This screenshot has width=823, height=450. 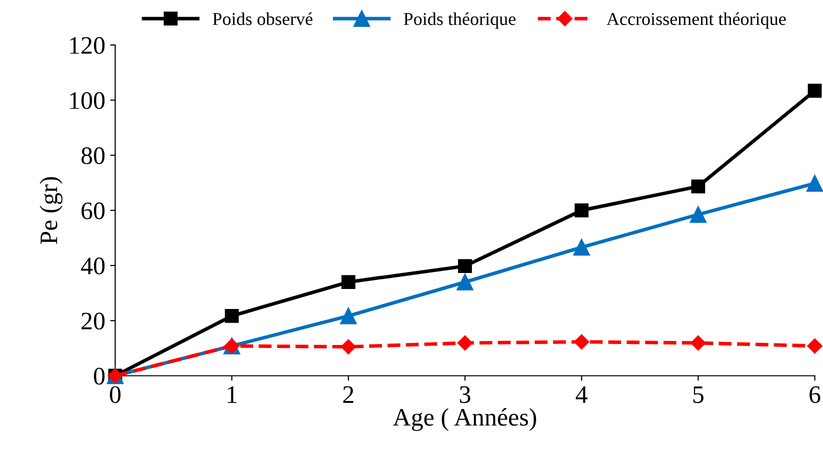 I want to click on y-axis-title: Pe (gr), so click(x=51, y=210).